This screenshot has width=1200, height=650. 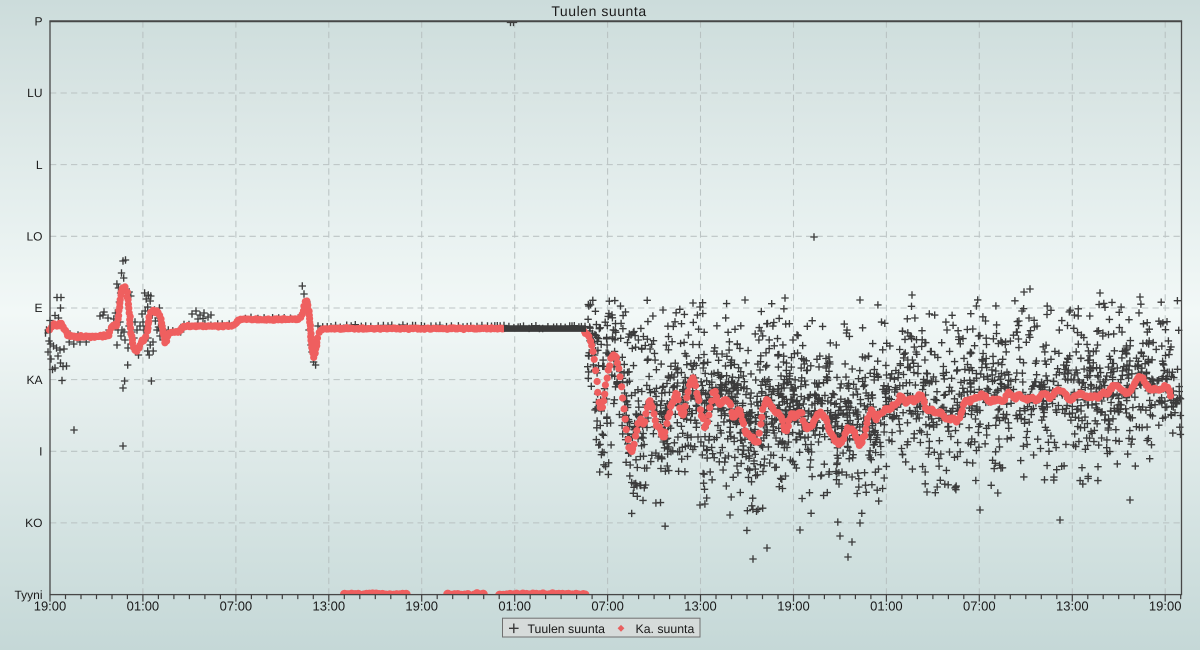 What do you see at coordinates (665, 629) in the screenshot?
I see `svg-text: Ka. suunta` at bounding box center [665, 629].